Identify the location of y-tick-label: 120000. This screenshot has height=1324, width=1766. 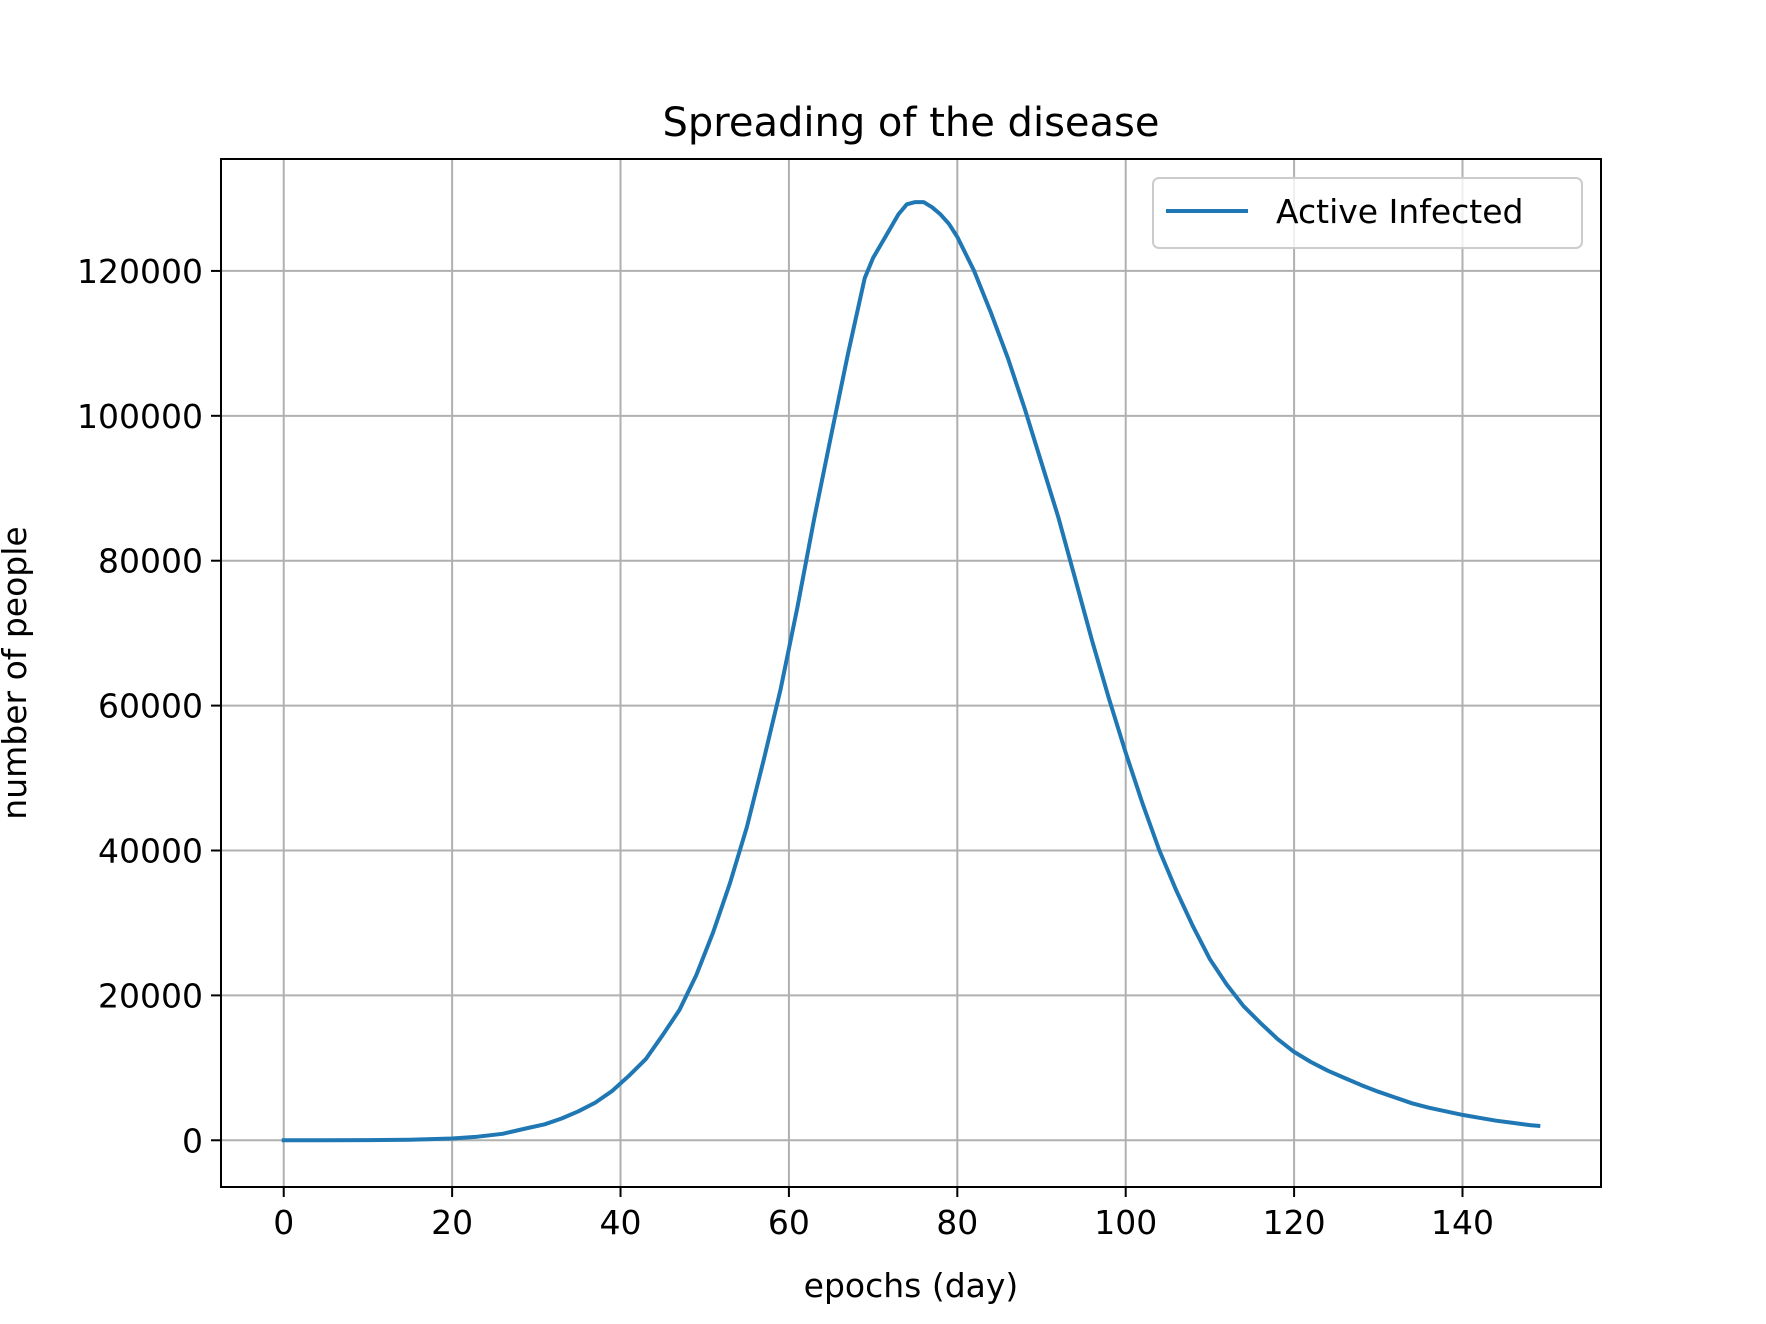
(140, 271).